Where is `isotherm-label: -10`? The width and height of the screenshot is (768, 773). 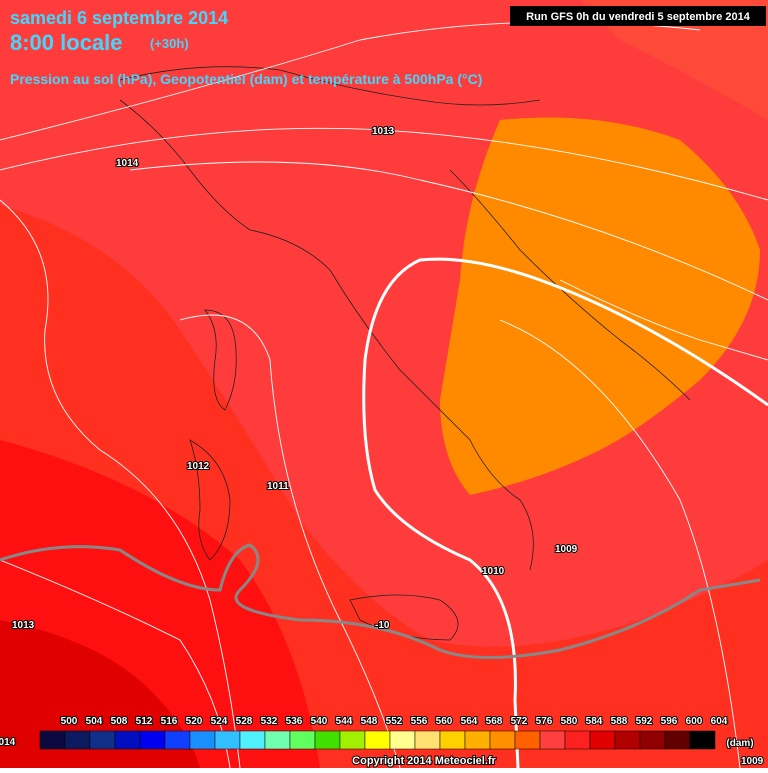 isotherm-label: -10 is located at coordinates (382, 625).